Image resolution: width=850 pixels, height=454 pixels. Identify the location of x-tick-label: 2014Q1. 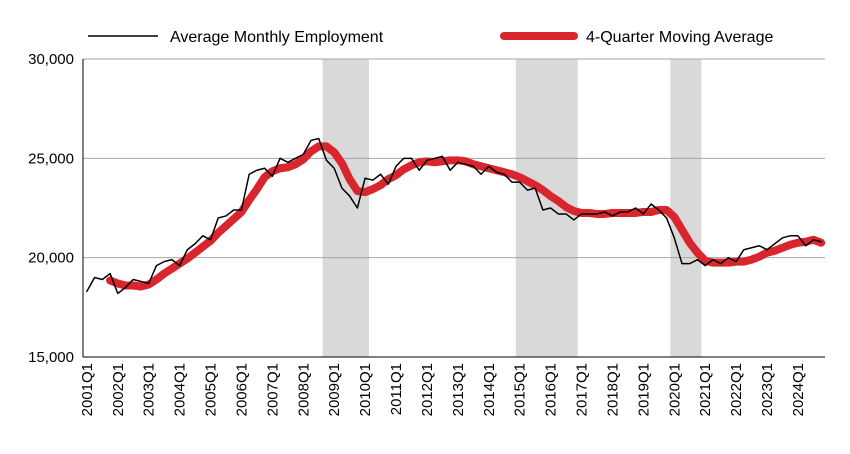
(489, 389).